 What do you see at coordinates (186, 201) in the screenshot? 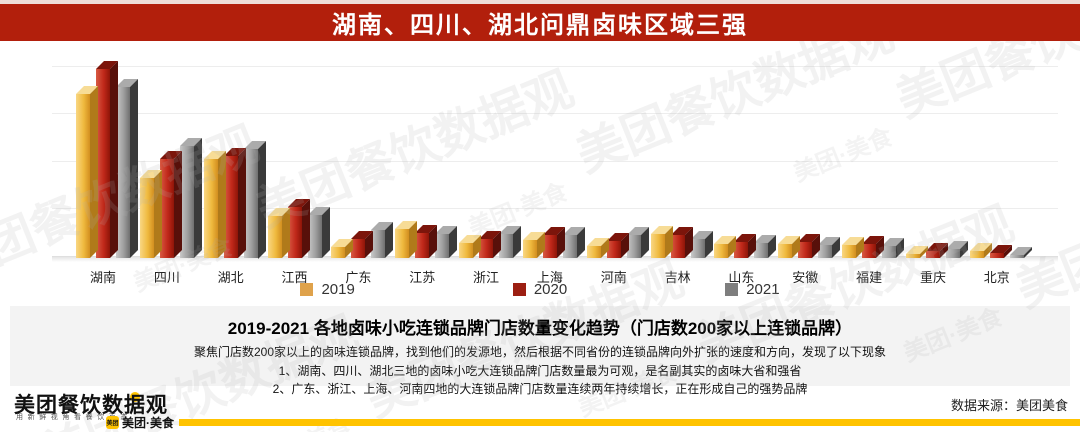
I see `bar-2021-四川` at bounding box center [186, 201].